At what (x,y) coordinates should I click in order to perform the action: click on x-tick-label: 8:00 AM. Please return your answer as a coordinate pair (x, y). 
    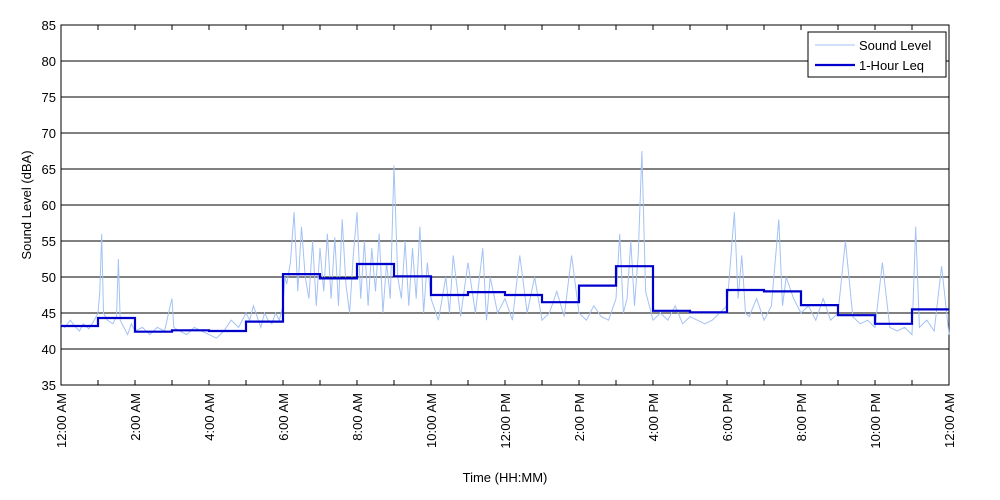
    Looking at the image, I should click on (357, 417).